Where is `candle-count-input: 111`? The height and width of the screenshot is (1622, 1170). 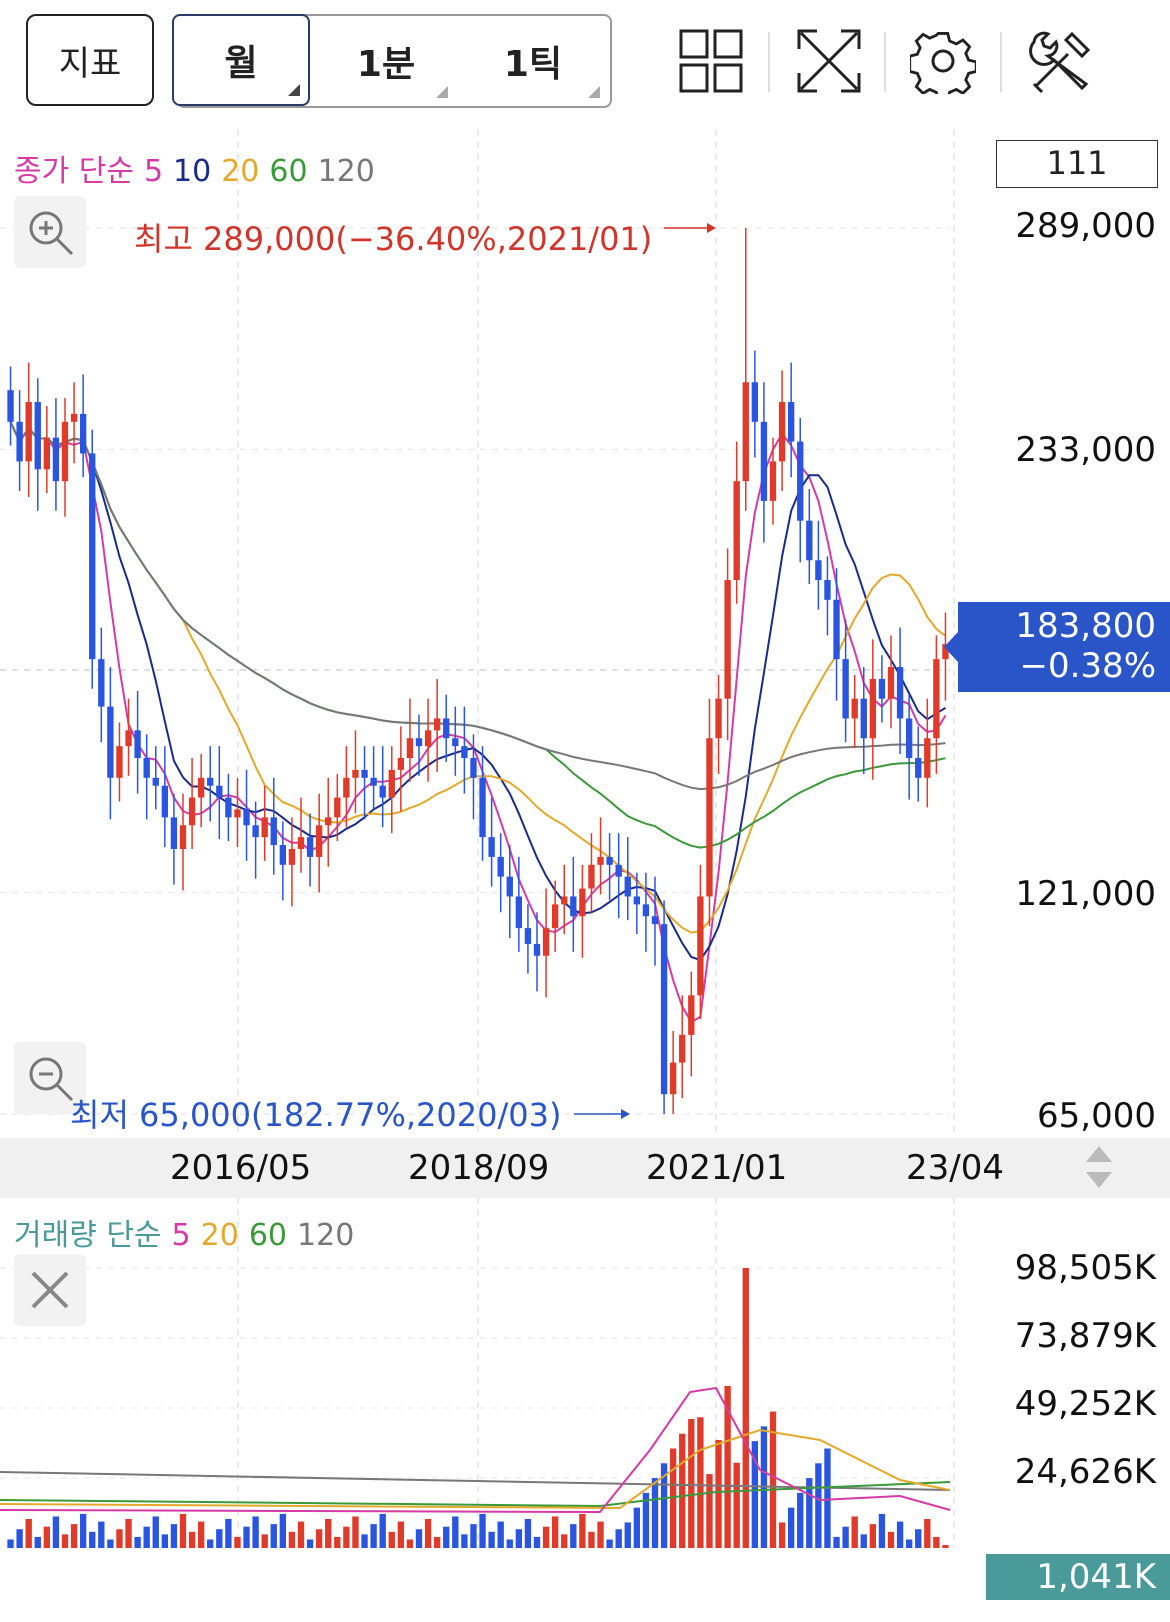
candle-count-input: 111 is located at coordinates (1077, 164).